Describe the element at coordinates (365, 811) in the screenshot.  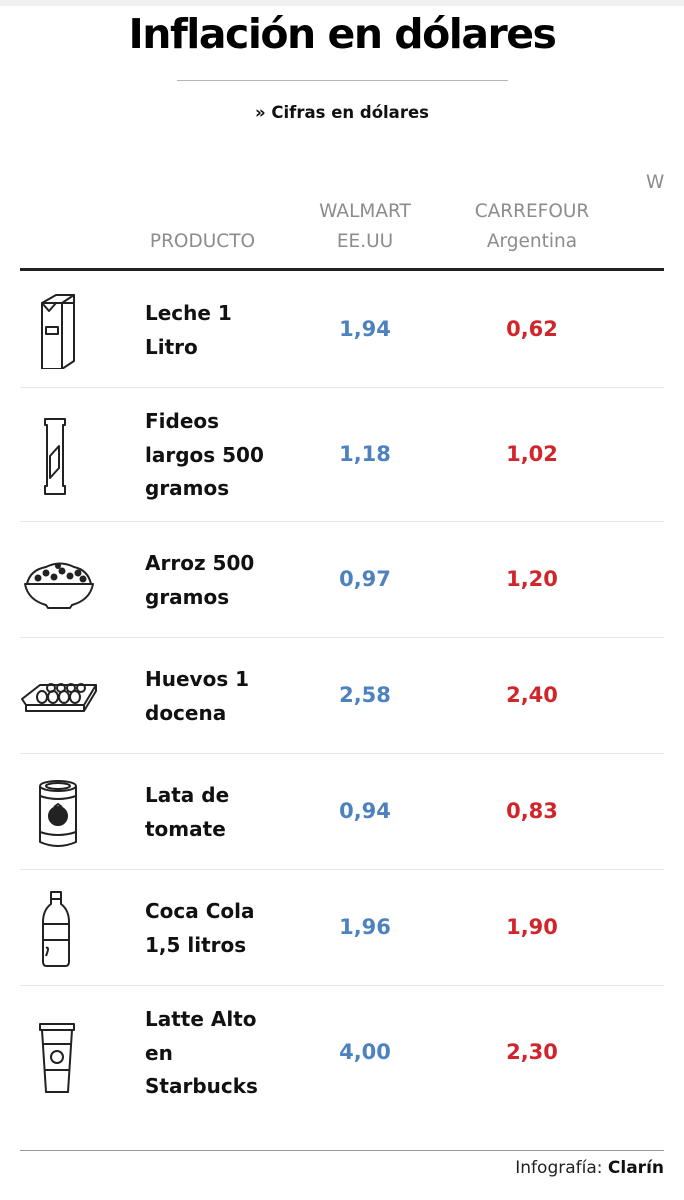
I see `walmart-price: 0,94` at that location.